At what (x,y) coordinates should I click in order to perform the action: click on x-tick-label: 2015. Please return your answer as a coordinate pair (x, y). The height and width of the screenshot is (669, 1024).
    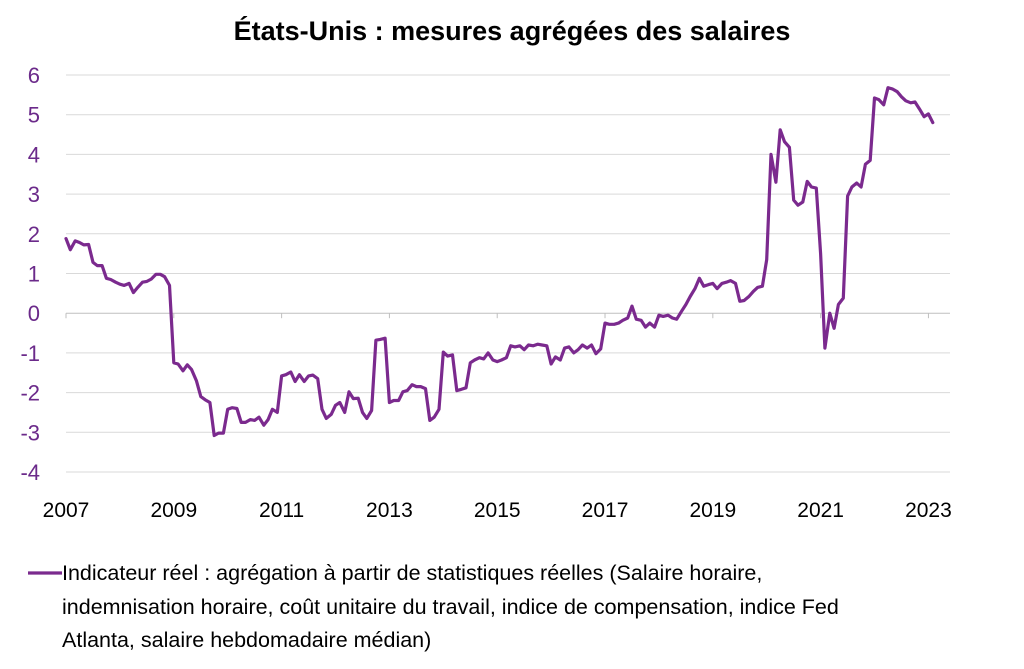
    Looking at the image, I should click on (497, 510).